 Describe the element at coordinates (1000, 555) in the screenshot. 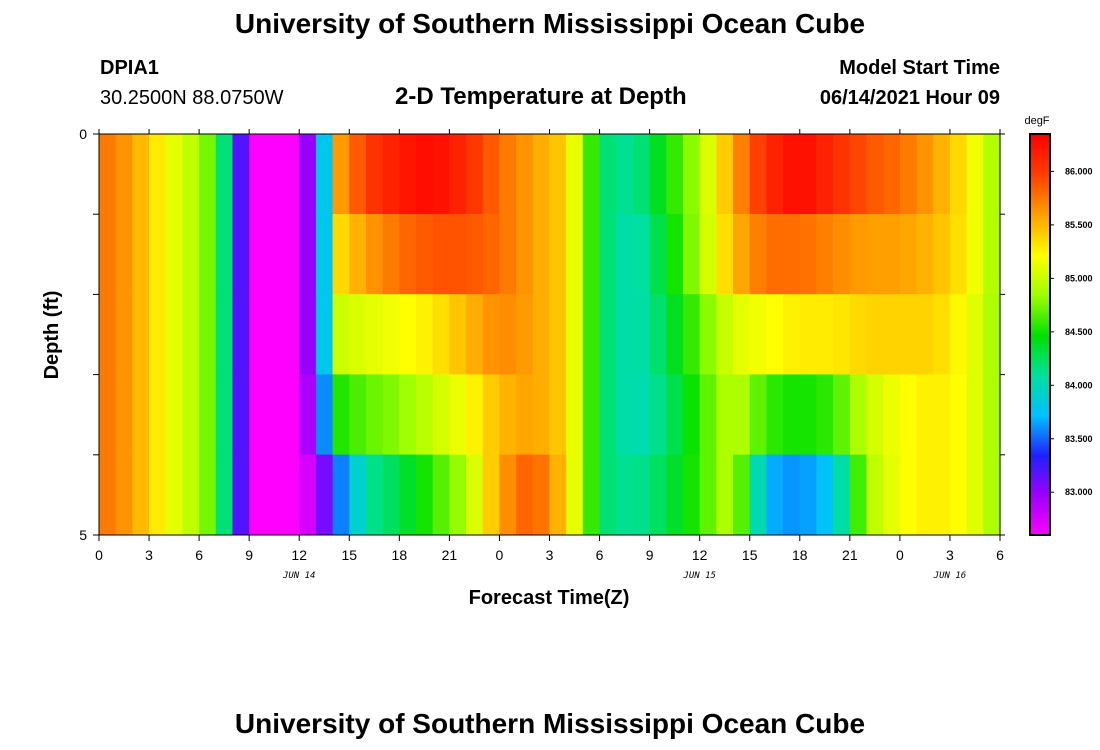

I see `x-tick-label: 6` at that location.